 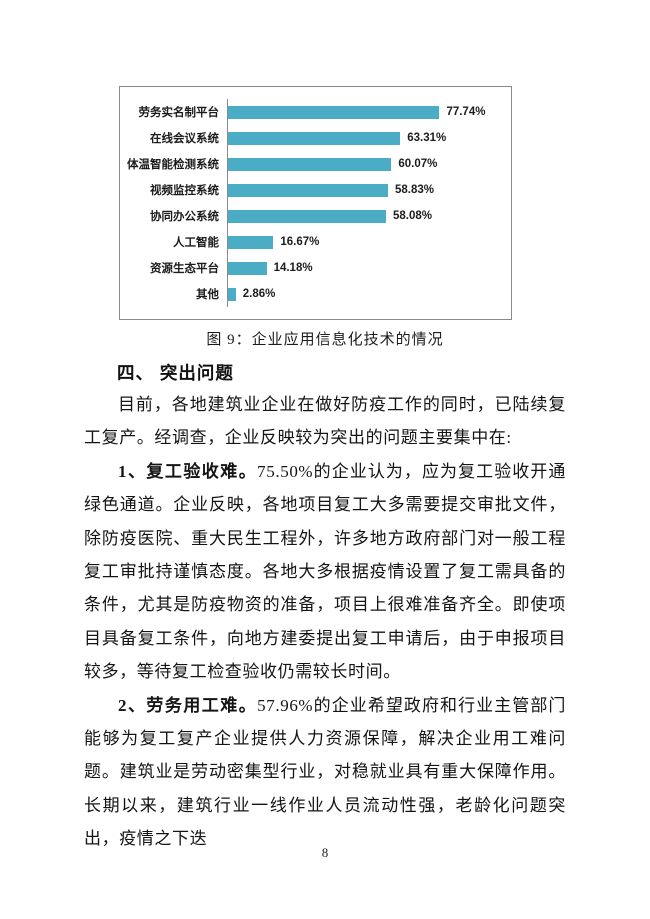 What do you see at coordinates (188, 471) in the screenshot?
I see `issue-1-lead: 1、复工验收难。` at bounding box center [188, 471].